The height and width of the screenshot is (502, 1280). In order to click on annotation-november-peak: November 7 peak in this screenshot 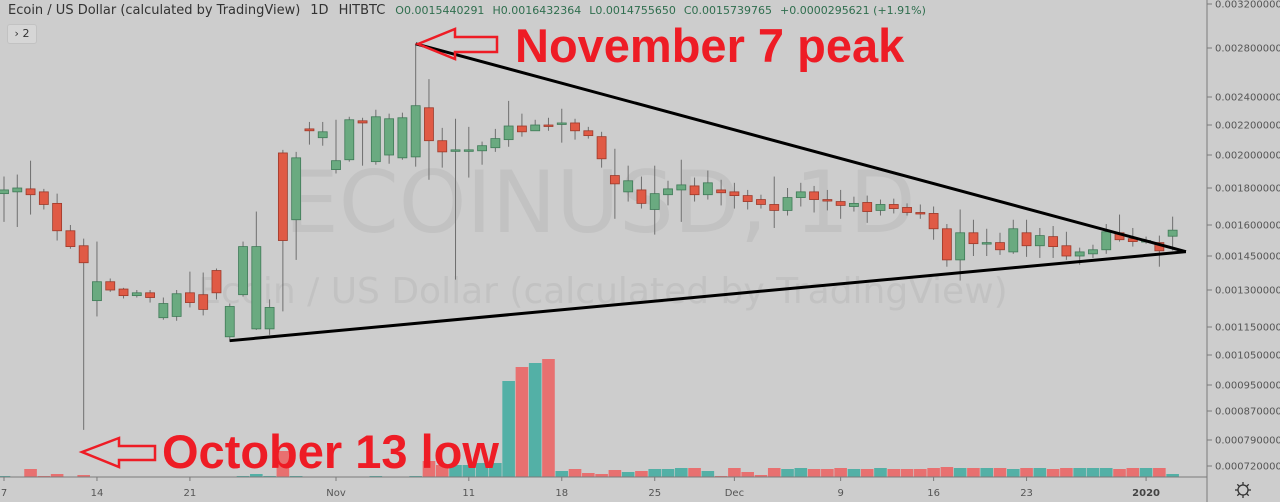, I will do `click(710, 45)`.